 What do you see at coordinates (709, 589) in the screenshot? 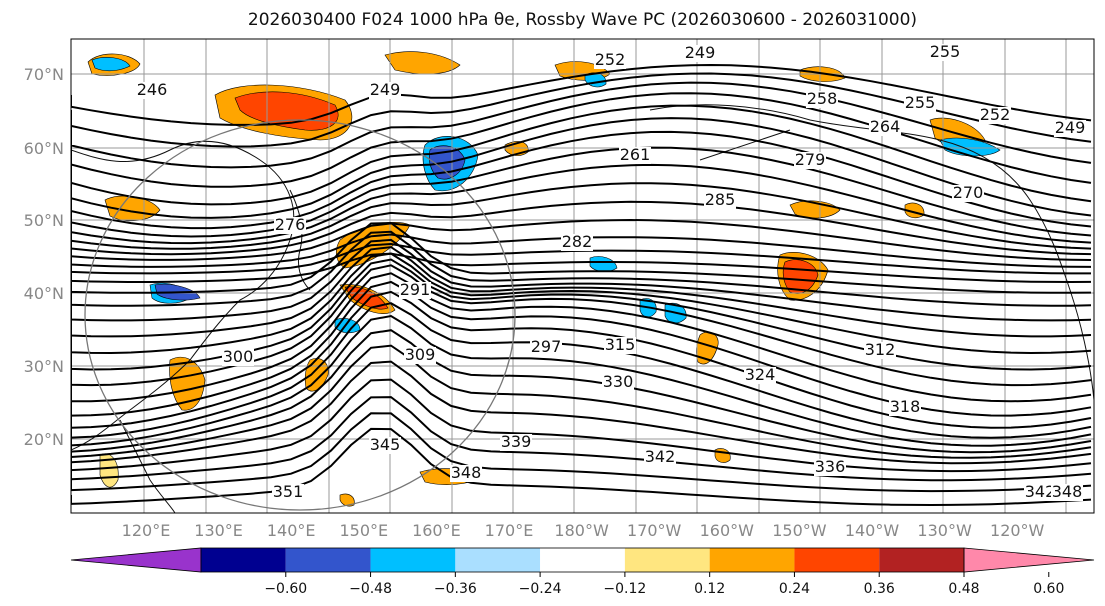
I see `colorbar-tick-label: 0.12` at bounding box center [709, 589].